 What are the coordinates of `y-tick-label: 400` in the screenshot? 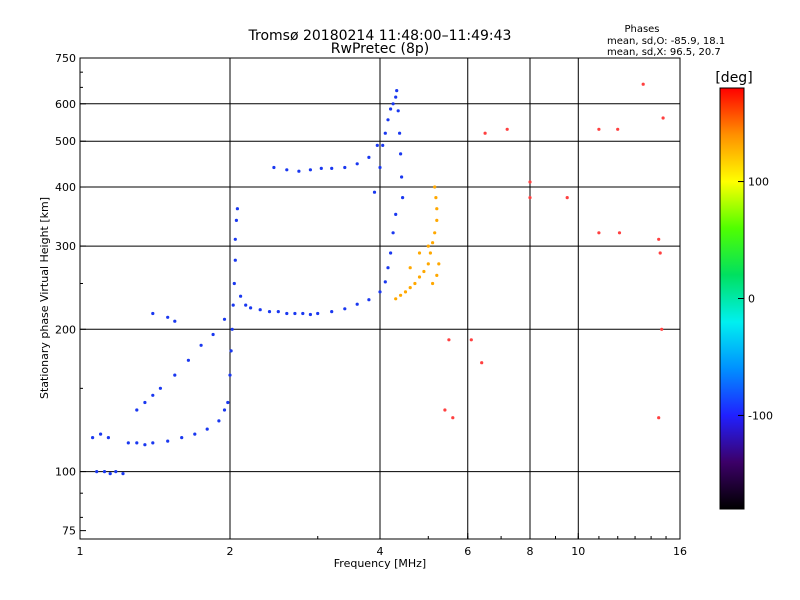 It's located at (65, 187).